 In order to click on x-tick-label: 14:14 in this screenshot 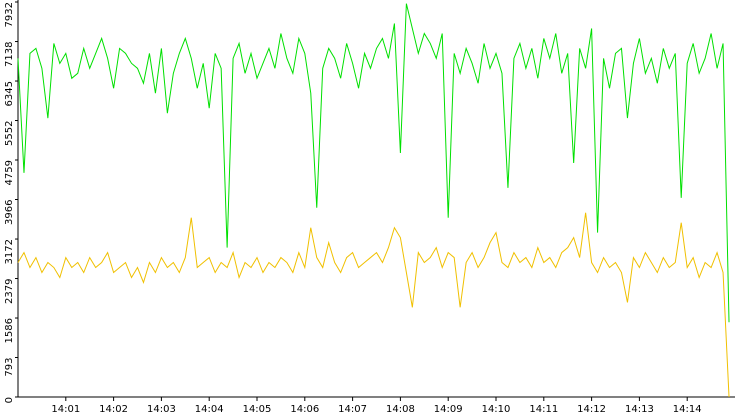, I will do `click(687, 409)`.